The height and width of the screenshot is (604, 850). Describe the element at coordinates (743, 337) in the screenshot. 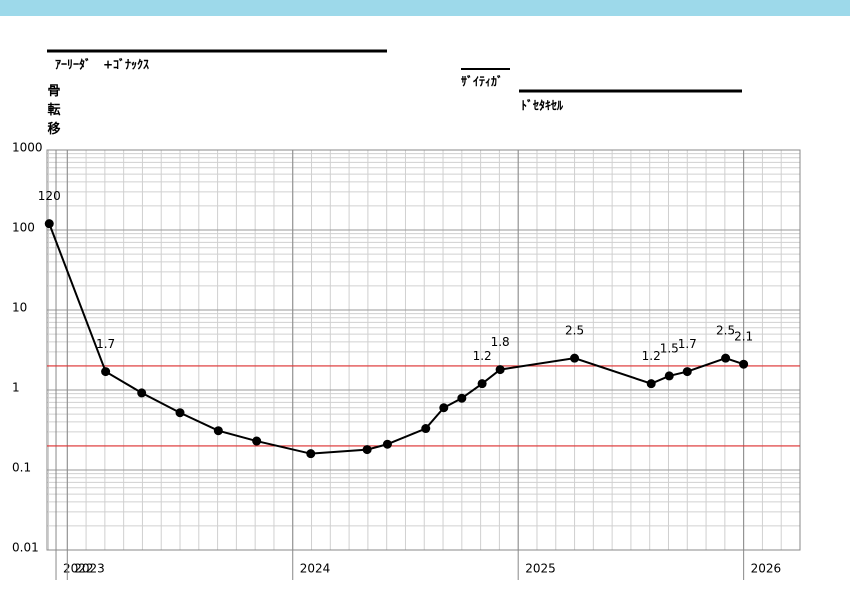

I see `data-label: 2.1` at that location.